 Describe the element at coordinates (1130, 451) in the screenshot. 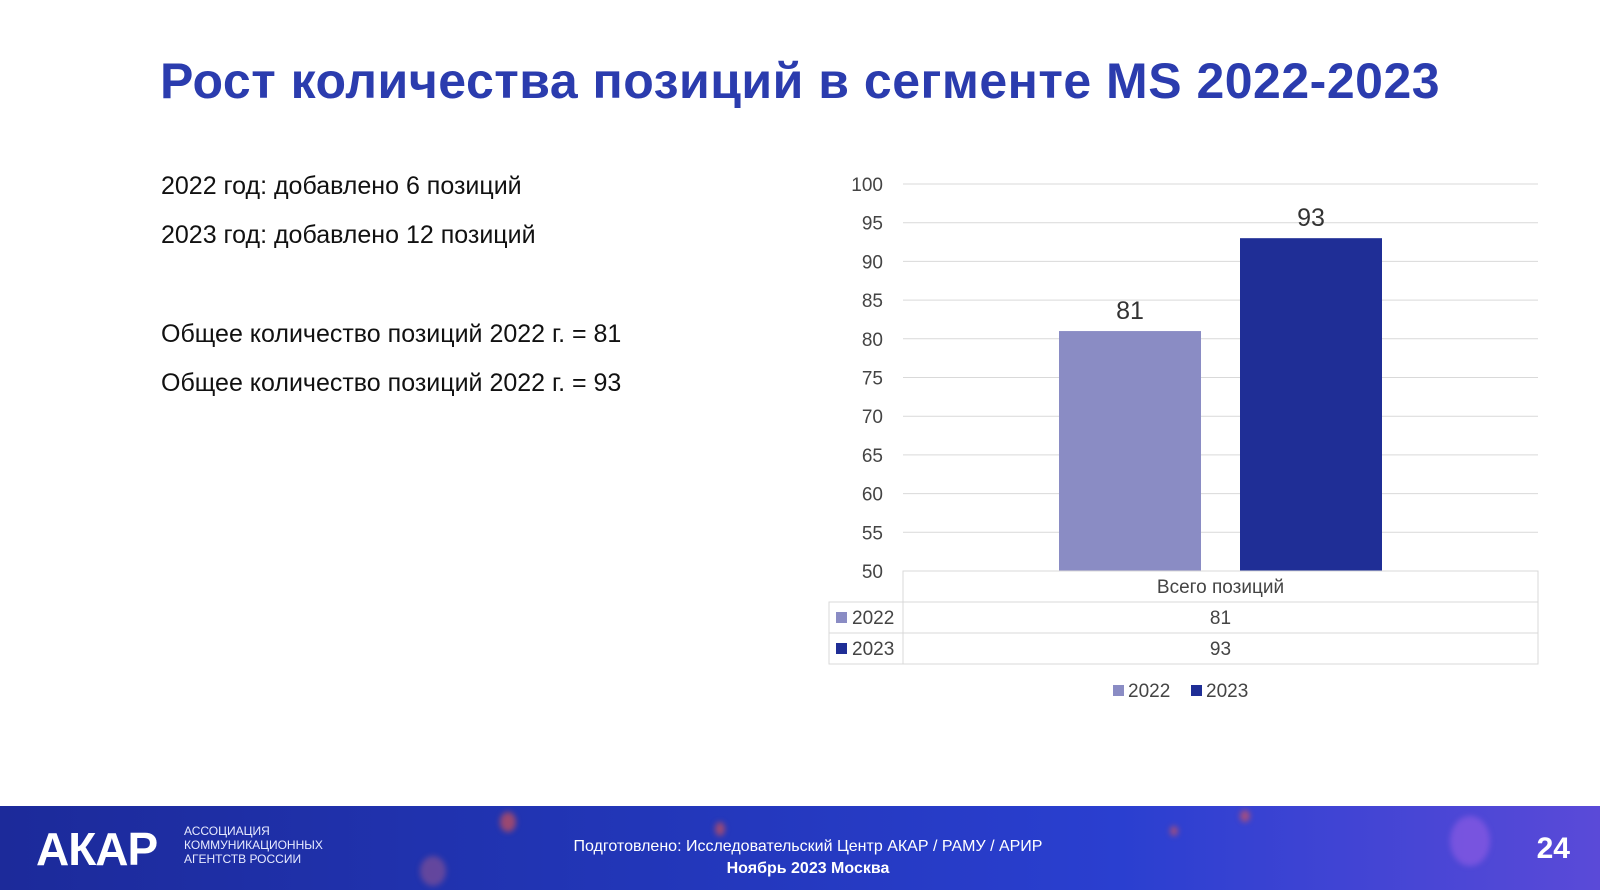

I see `bar-2022` at that location.